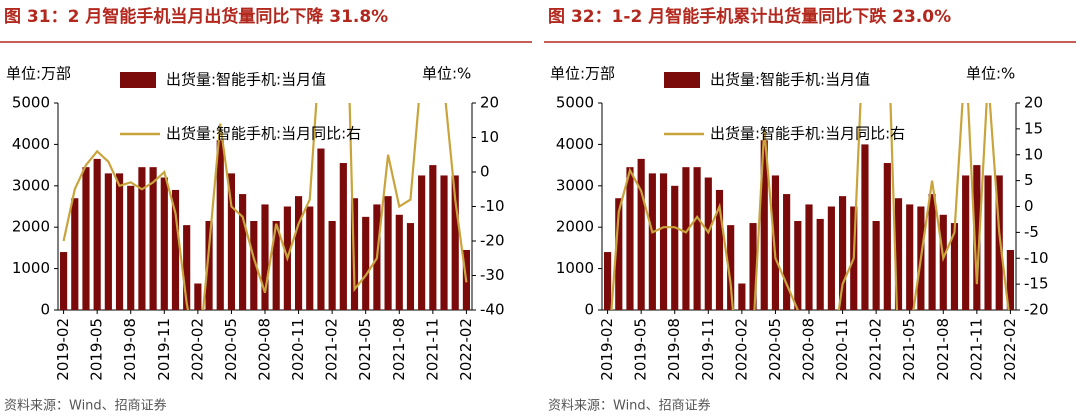 This screenshot has width=1080, height=416. What do you see at coordinates (1031, 232) in the screenshot?
I see `y2-tick-label: -5` at bounding box center [1031, 232].